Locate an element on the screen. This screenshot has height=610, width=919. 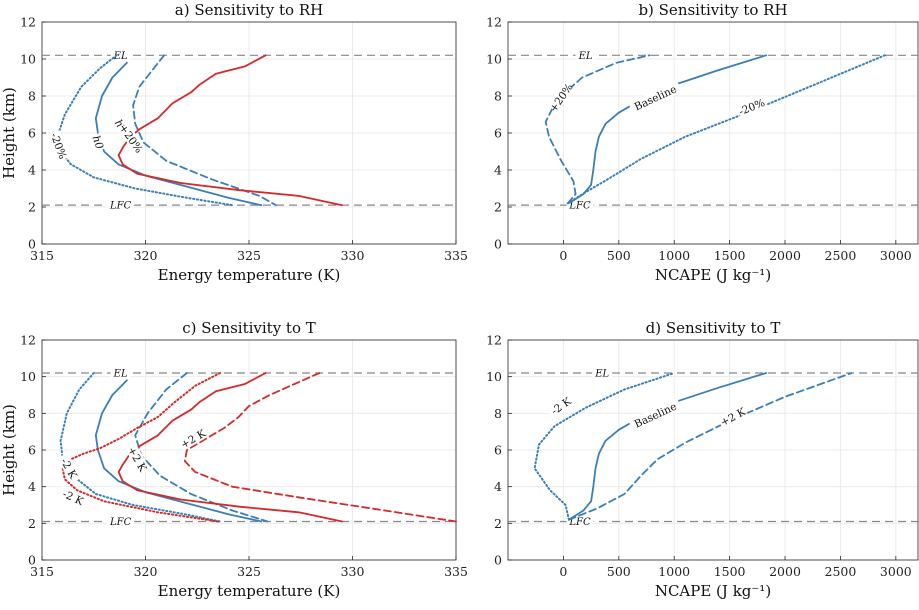
chart-title: d) Sensitivity to T is located at coordinates (713, 328).